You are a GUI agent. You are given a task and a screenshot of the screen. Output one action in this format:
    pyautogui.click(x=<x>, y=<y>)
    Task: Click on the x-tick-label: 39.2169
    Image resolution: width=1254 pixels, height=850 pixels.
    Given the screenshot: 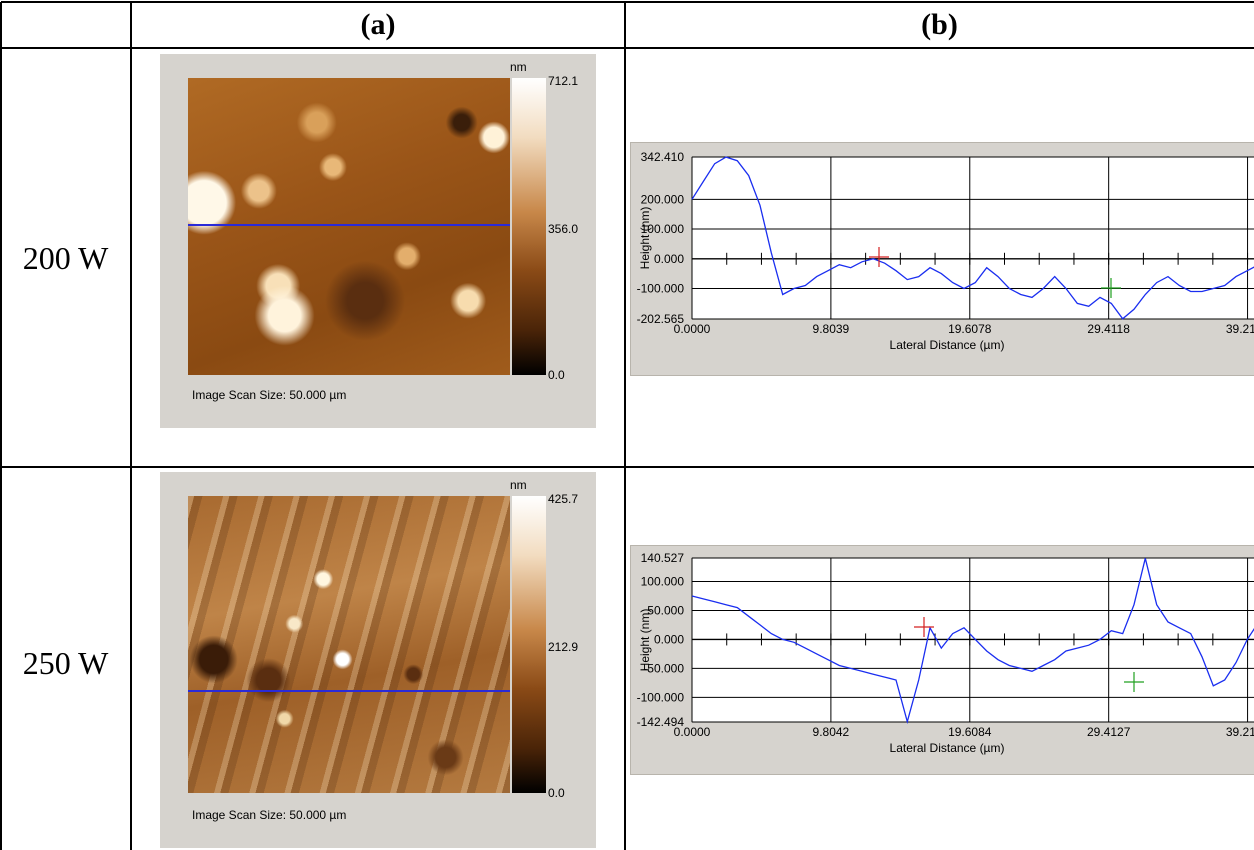 What is the action you would take?
    pyautogui.click(x=1240, y=732)
    